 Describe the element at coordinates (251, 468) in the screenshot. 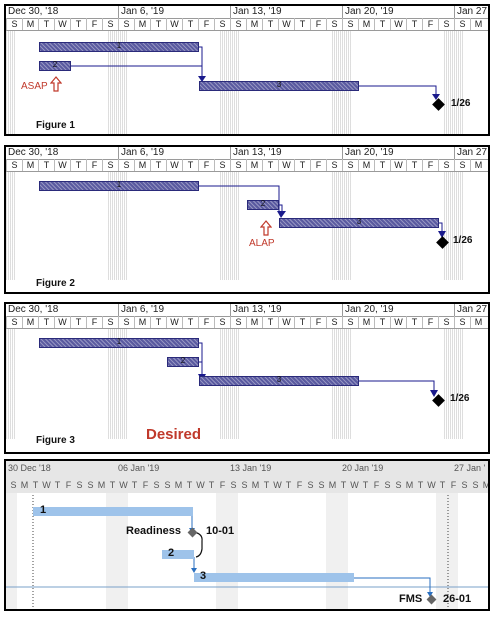

I see `week-label: 13 Jan '19` at that location.